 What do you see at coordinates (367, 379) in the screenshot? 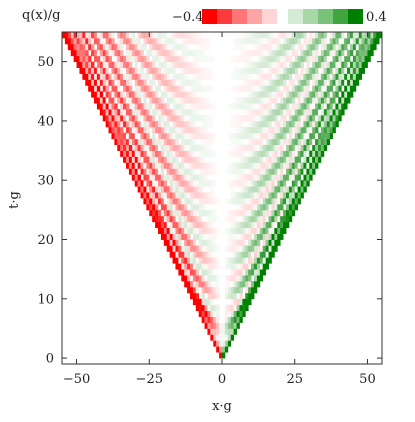
I see `x-tick-label: 50` at bounding box center [367, 379].